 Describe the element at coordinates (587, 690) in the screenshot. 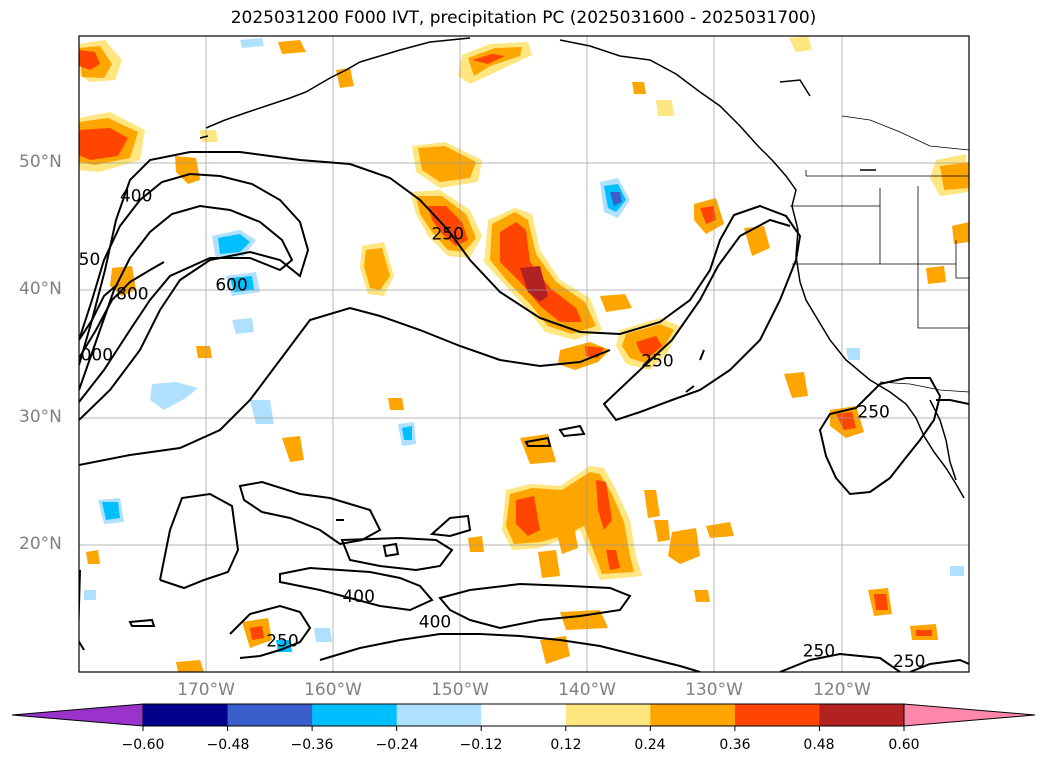

I see `lon-label-140w: 140°W` at that location.